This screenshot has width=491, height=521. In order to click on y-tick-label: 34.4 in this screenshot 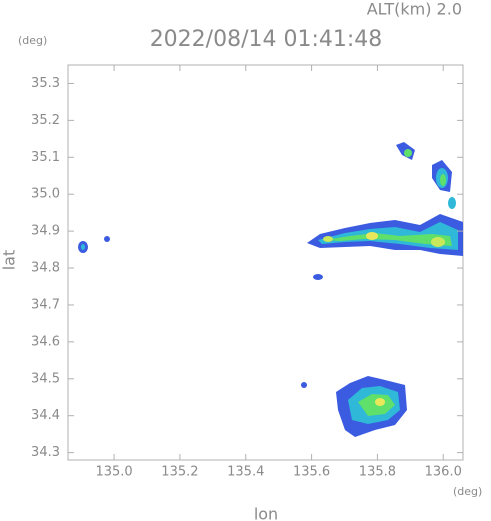, I will do `click(45, 415)`.